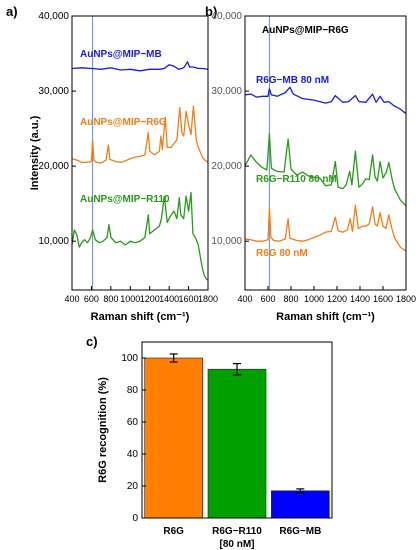  Describe the element at coordinates (53, 241) in the screenshot. I see `a-y-tick-label: 10,000` at that location.